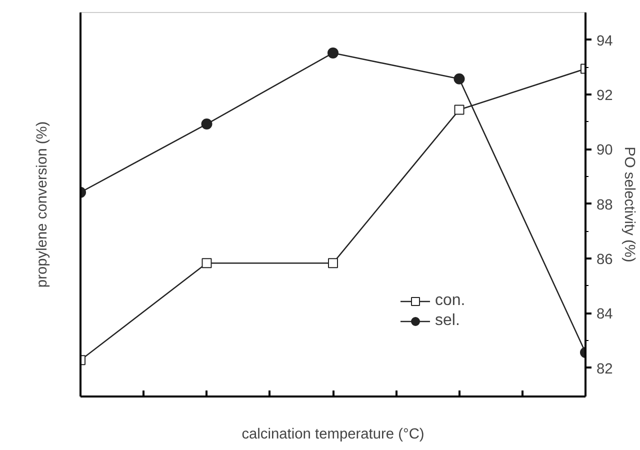 This screenshot has height=450, width=640. What do you see at coordinates (450, 301) in the screenshot?
I see `legend-label: con.` at bounding box center [450, 301].